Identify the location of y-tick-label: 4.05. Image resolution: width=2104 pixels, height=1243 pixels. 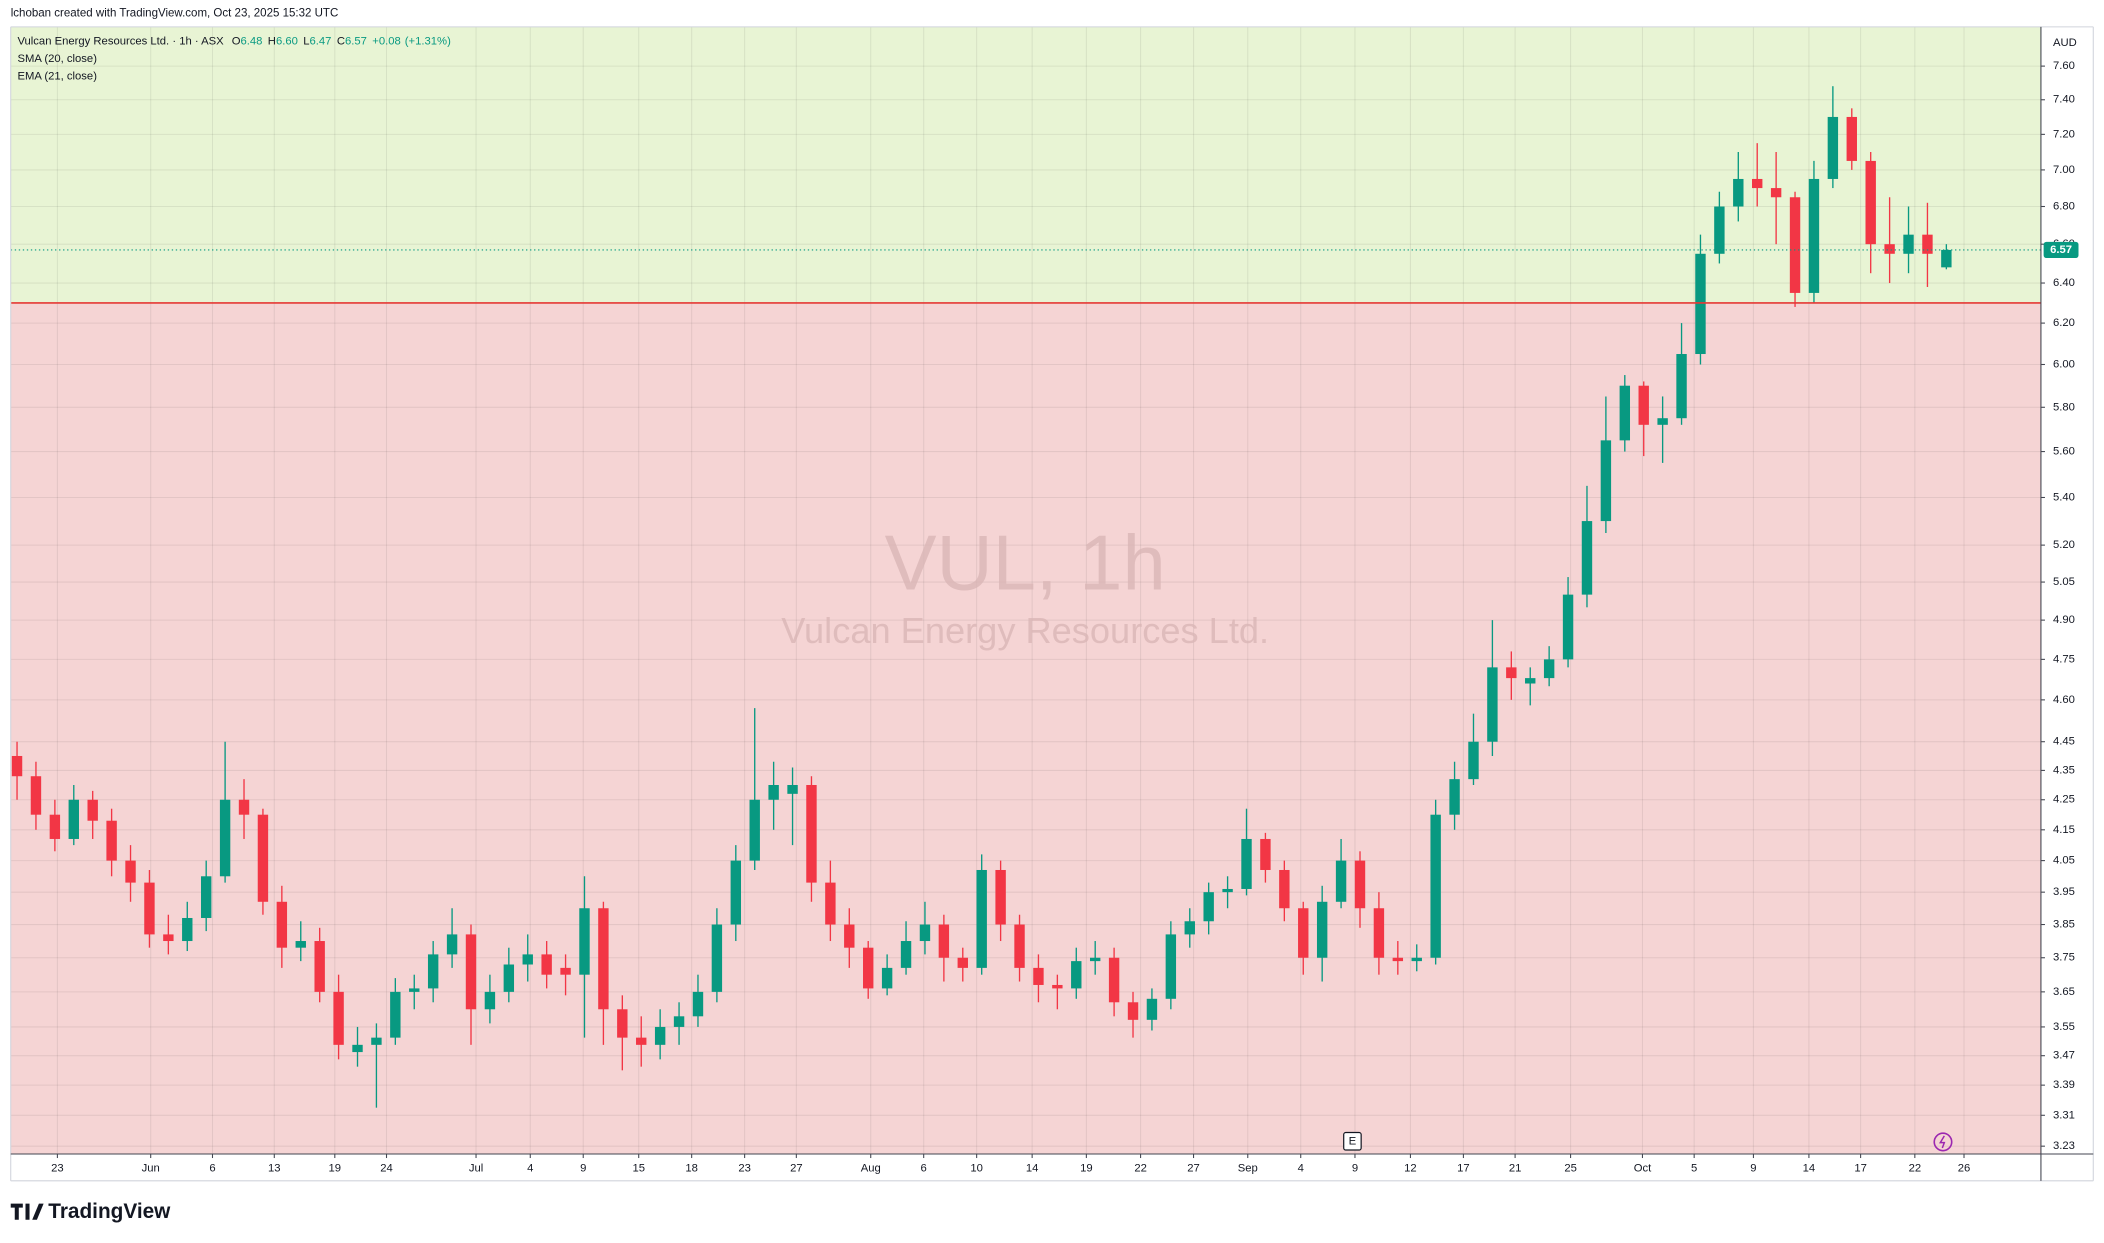
(2064, 861).